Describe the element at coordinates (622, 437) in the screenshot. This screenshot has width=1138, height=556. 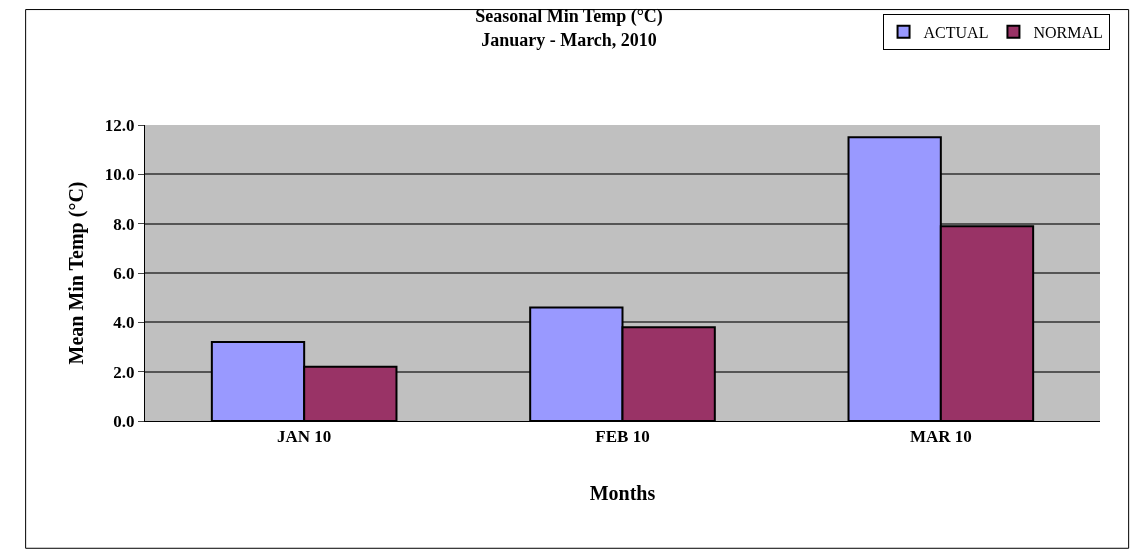
I see `x-tick-label: FEB 10` at that location.